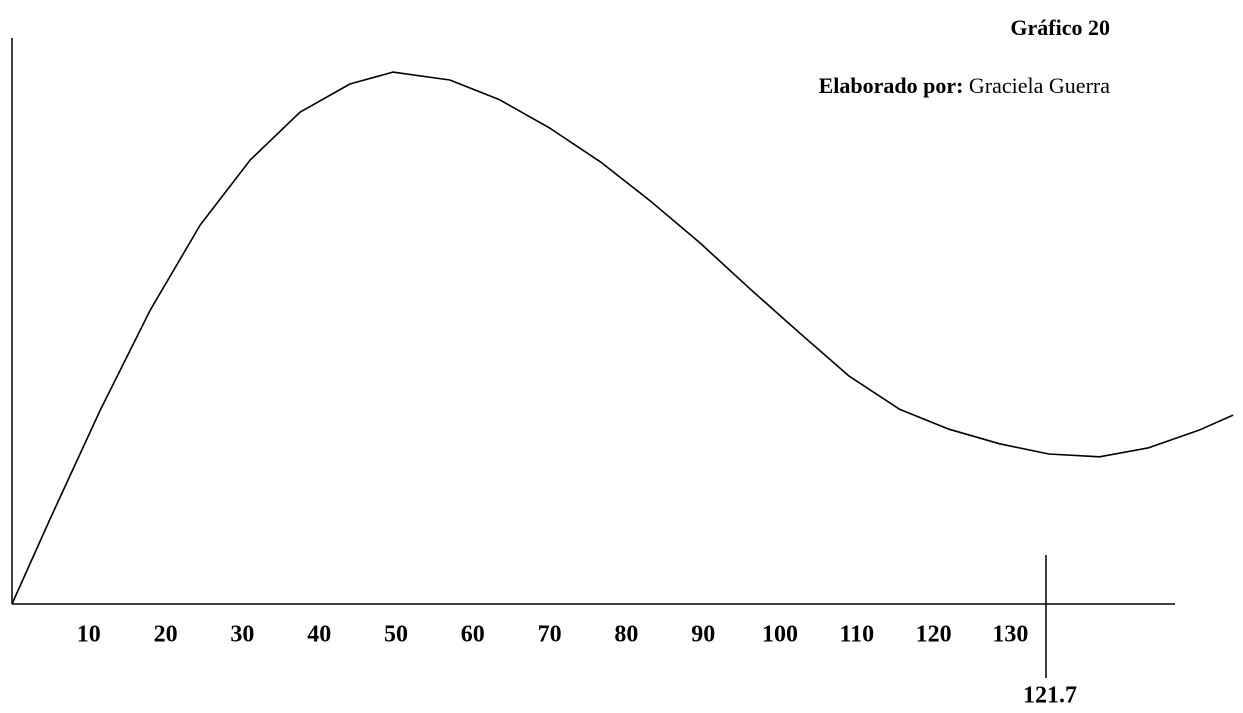 This screenshot has width=1243, height=713. Describe the element at coordinates (891, 85) in the screenshot. I see `credit-label: Elaborado por:` at that location.